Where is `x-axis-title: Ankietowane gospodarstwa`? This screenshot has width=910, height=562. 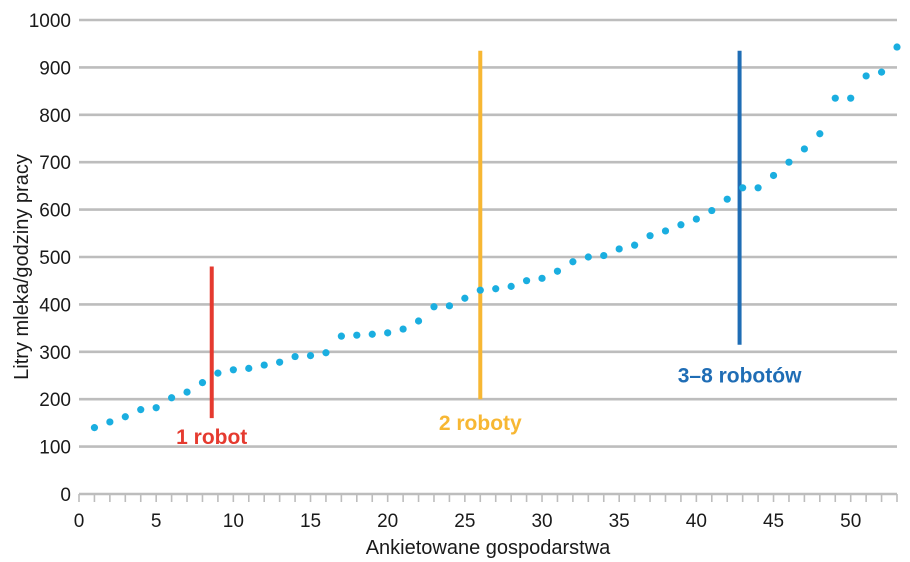
x-axis-title: Ankietowane gospodarstwa is located at coordinates (488, 548).